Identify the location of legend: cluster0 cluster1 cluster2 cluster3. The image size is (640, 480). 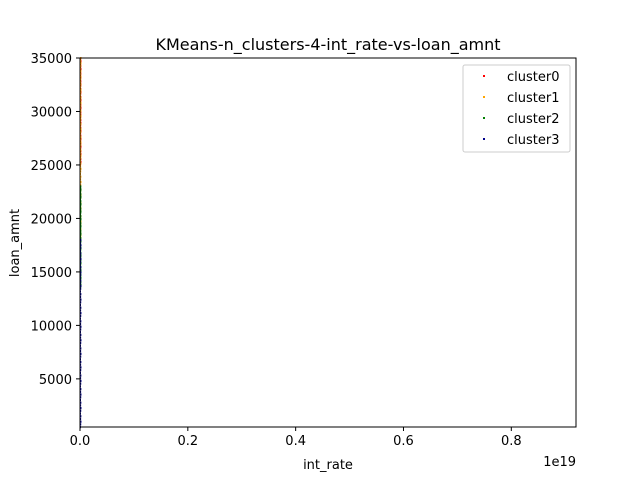
(516, 108).